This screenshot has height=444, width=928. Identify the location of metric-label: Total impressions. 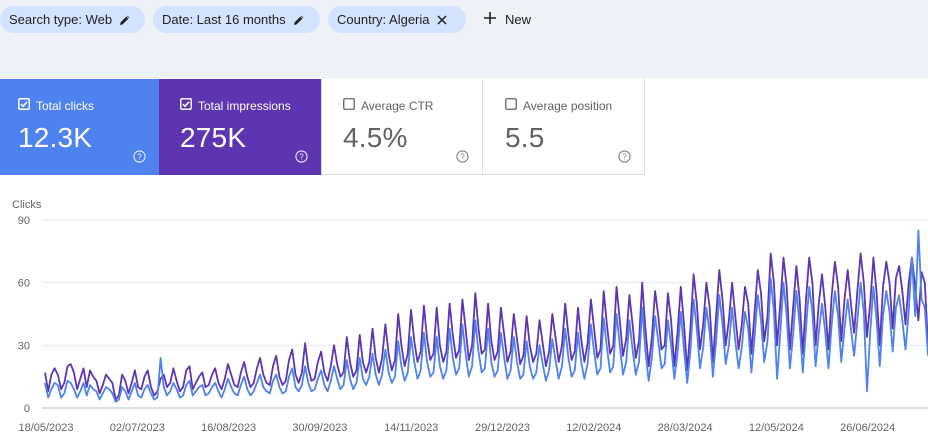
(244, 105).